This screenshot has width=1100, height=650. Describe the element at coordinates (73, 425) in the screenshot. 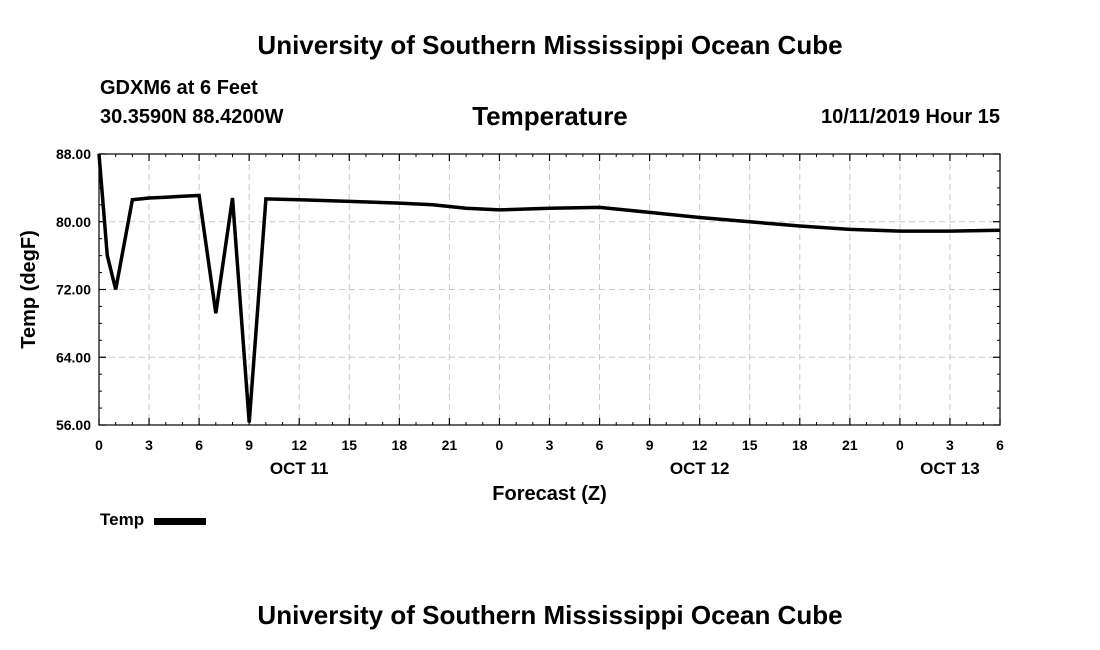

I see `y-tick-label: 56.00` at that location.